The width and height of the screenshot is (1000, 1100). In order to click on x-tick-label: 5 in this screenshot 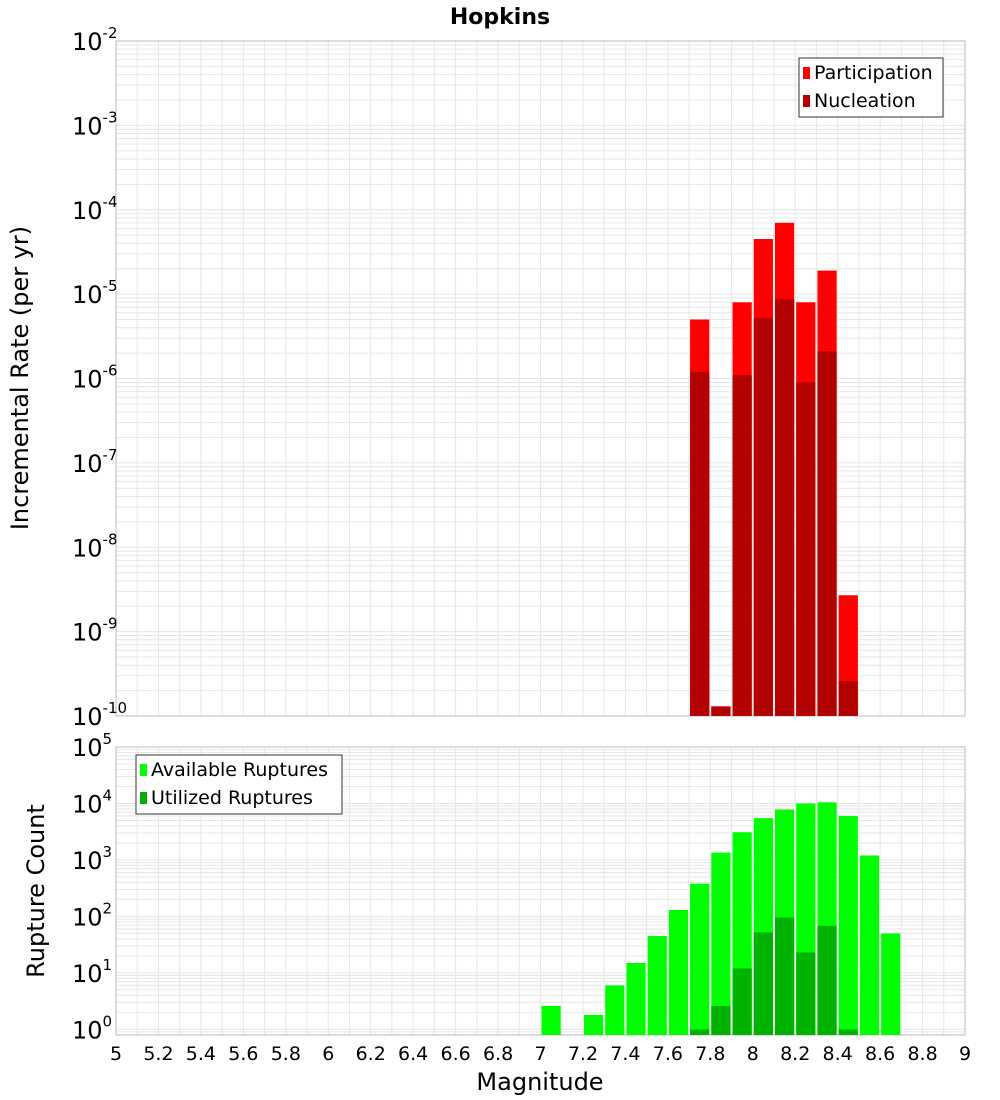, I will do `click(116, 1054)`.